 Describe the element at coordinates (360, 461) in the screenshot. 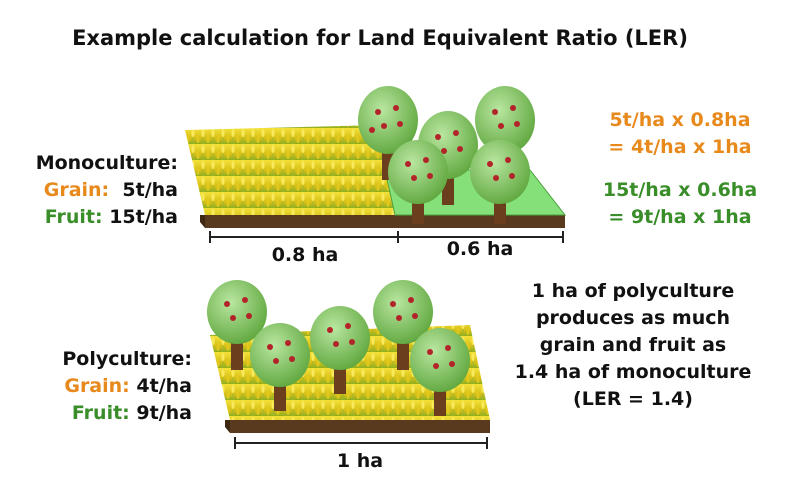

I see `area-label-polyculture: 1 ha` at that location.